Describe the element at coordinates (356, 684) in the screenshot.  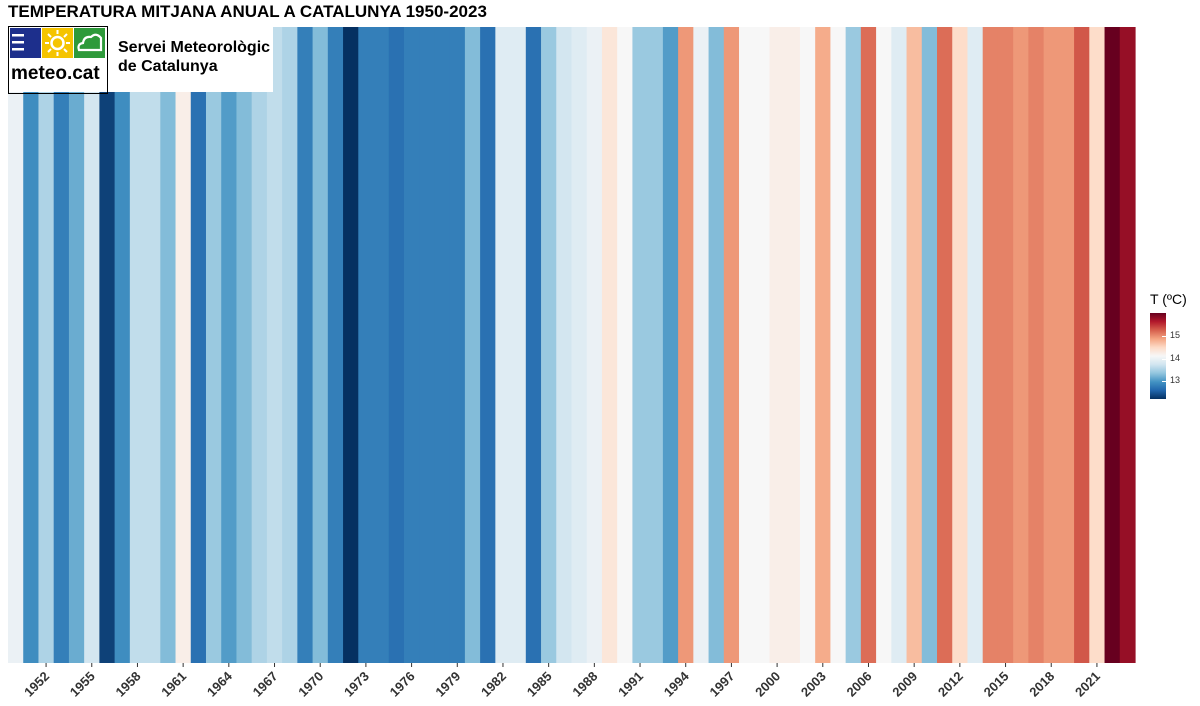
I see `x-tick-label-1973: 1973` at that location.